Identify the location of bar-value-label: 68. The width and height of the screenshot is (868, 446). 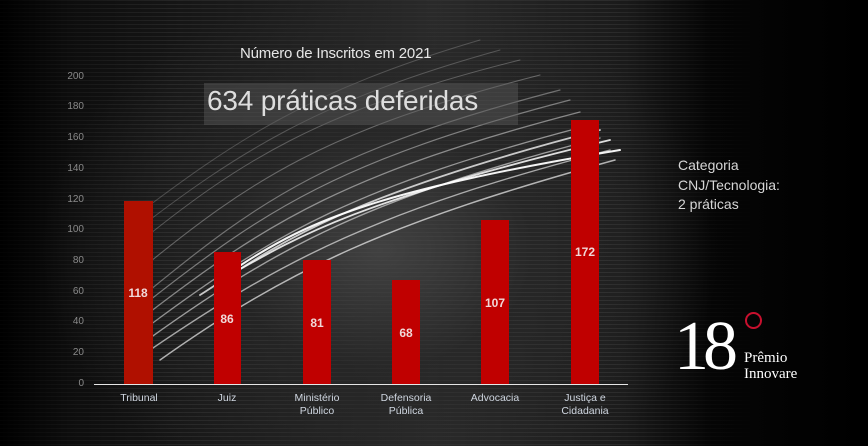
(406, 333).